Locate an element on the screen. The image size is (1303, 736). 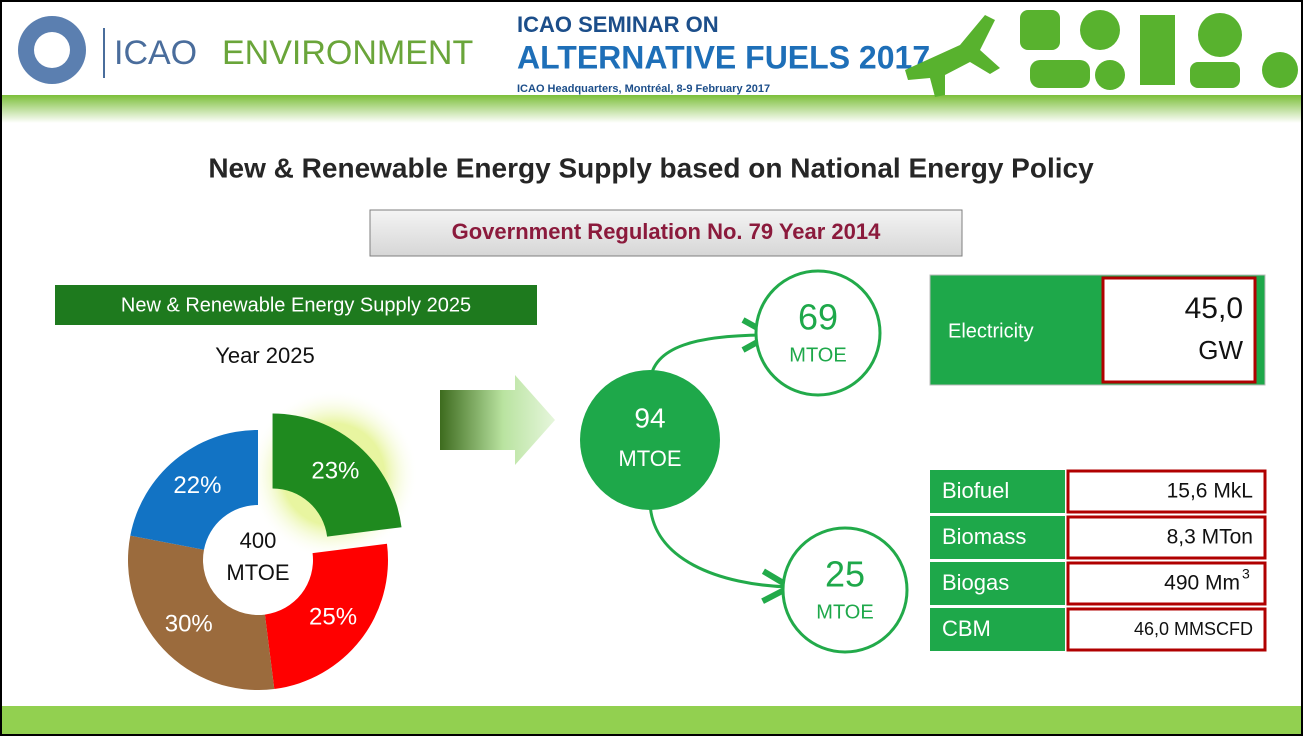
total-value: 94 is located at coordinates (649, 417).